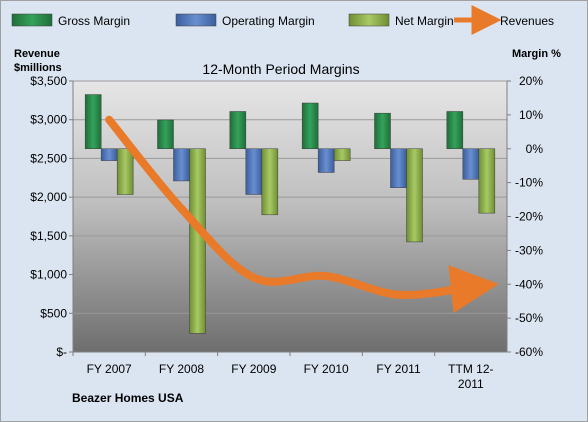 The width and height of the screenshot is (588, 422). Describe the element at coordinates (48, 120) in the screenshot. I see `left-axis-tick-label: $3,000` at that location.